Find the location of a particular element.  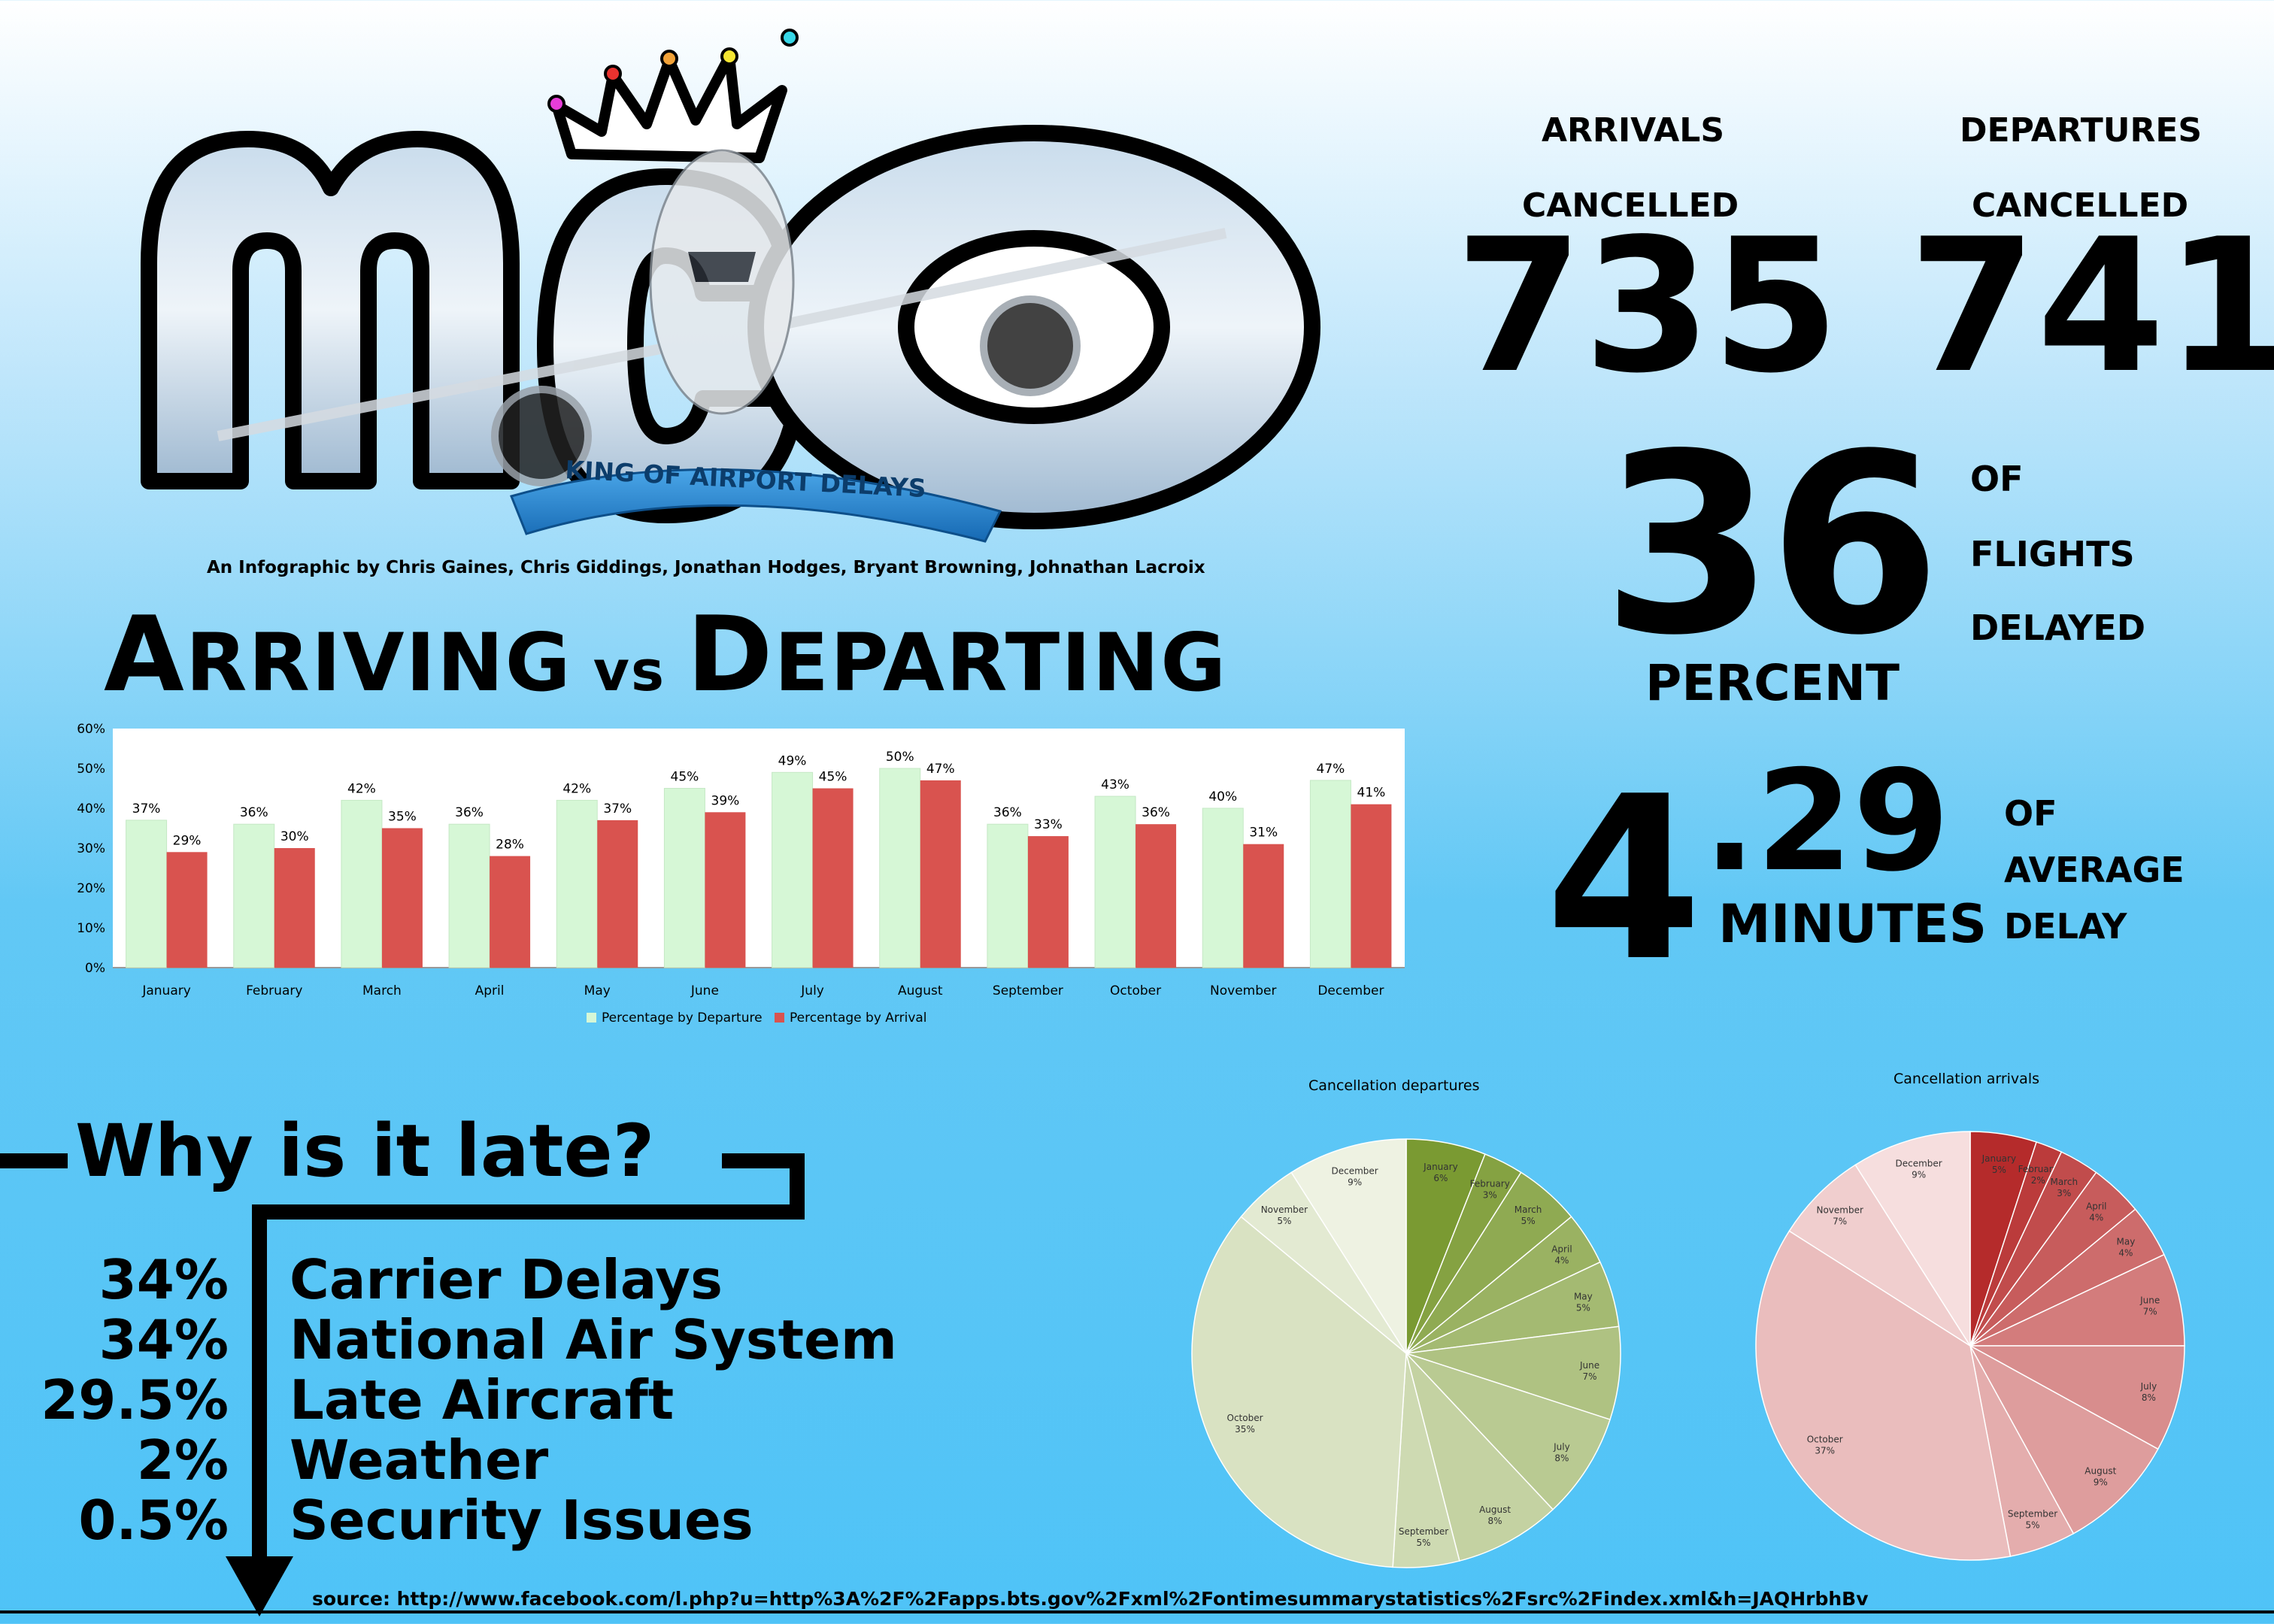

pie-departures-title: Cancellation departures is located at coordinates (1394, 1085).